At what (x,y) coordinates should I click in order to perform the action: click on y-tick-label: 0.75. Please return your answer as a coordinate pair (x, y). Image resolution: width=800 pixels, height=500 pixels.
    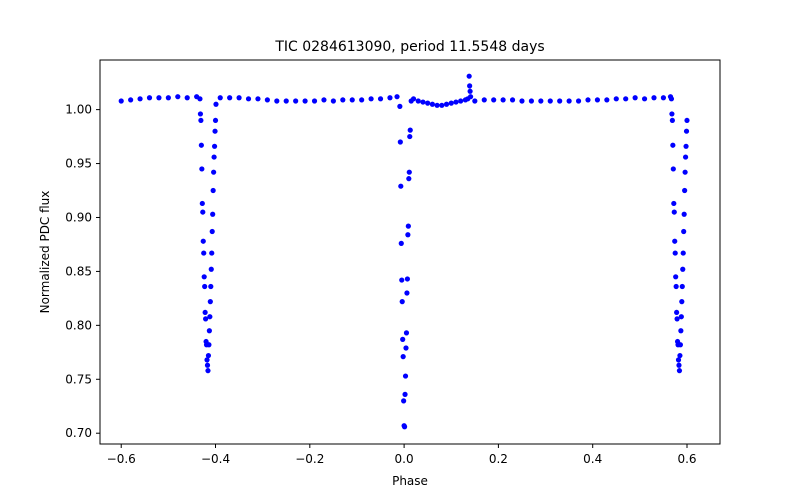
    Looking at the image, I should click on (78, 379).